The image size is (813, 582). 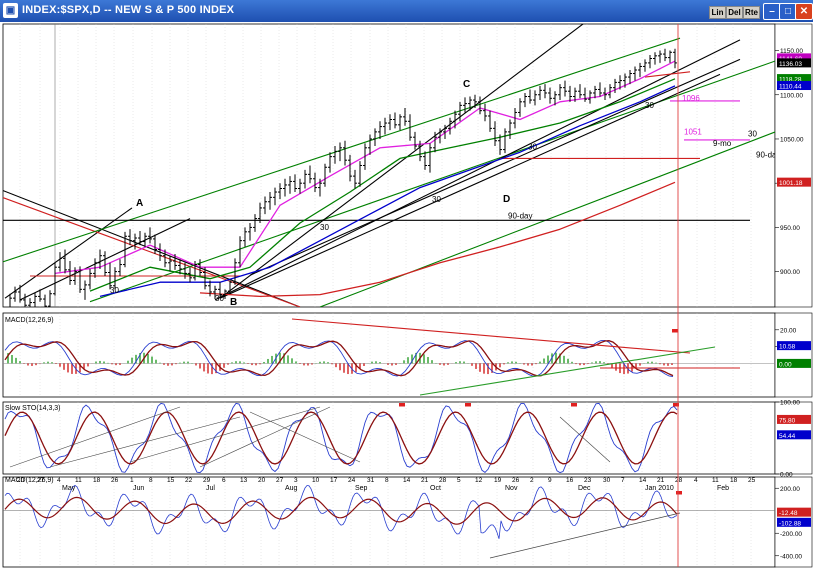 I want to click on macd-trend-green, so click(x=567, y=371).